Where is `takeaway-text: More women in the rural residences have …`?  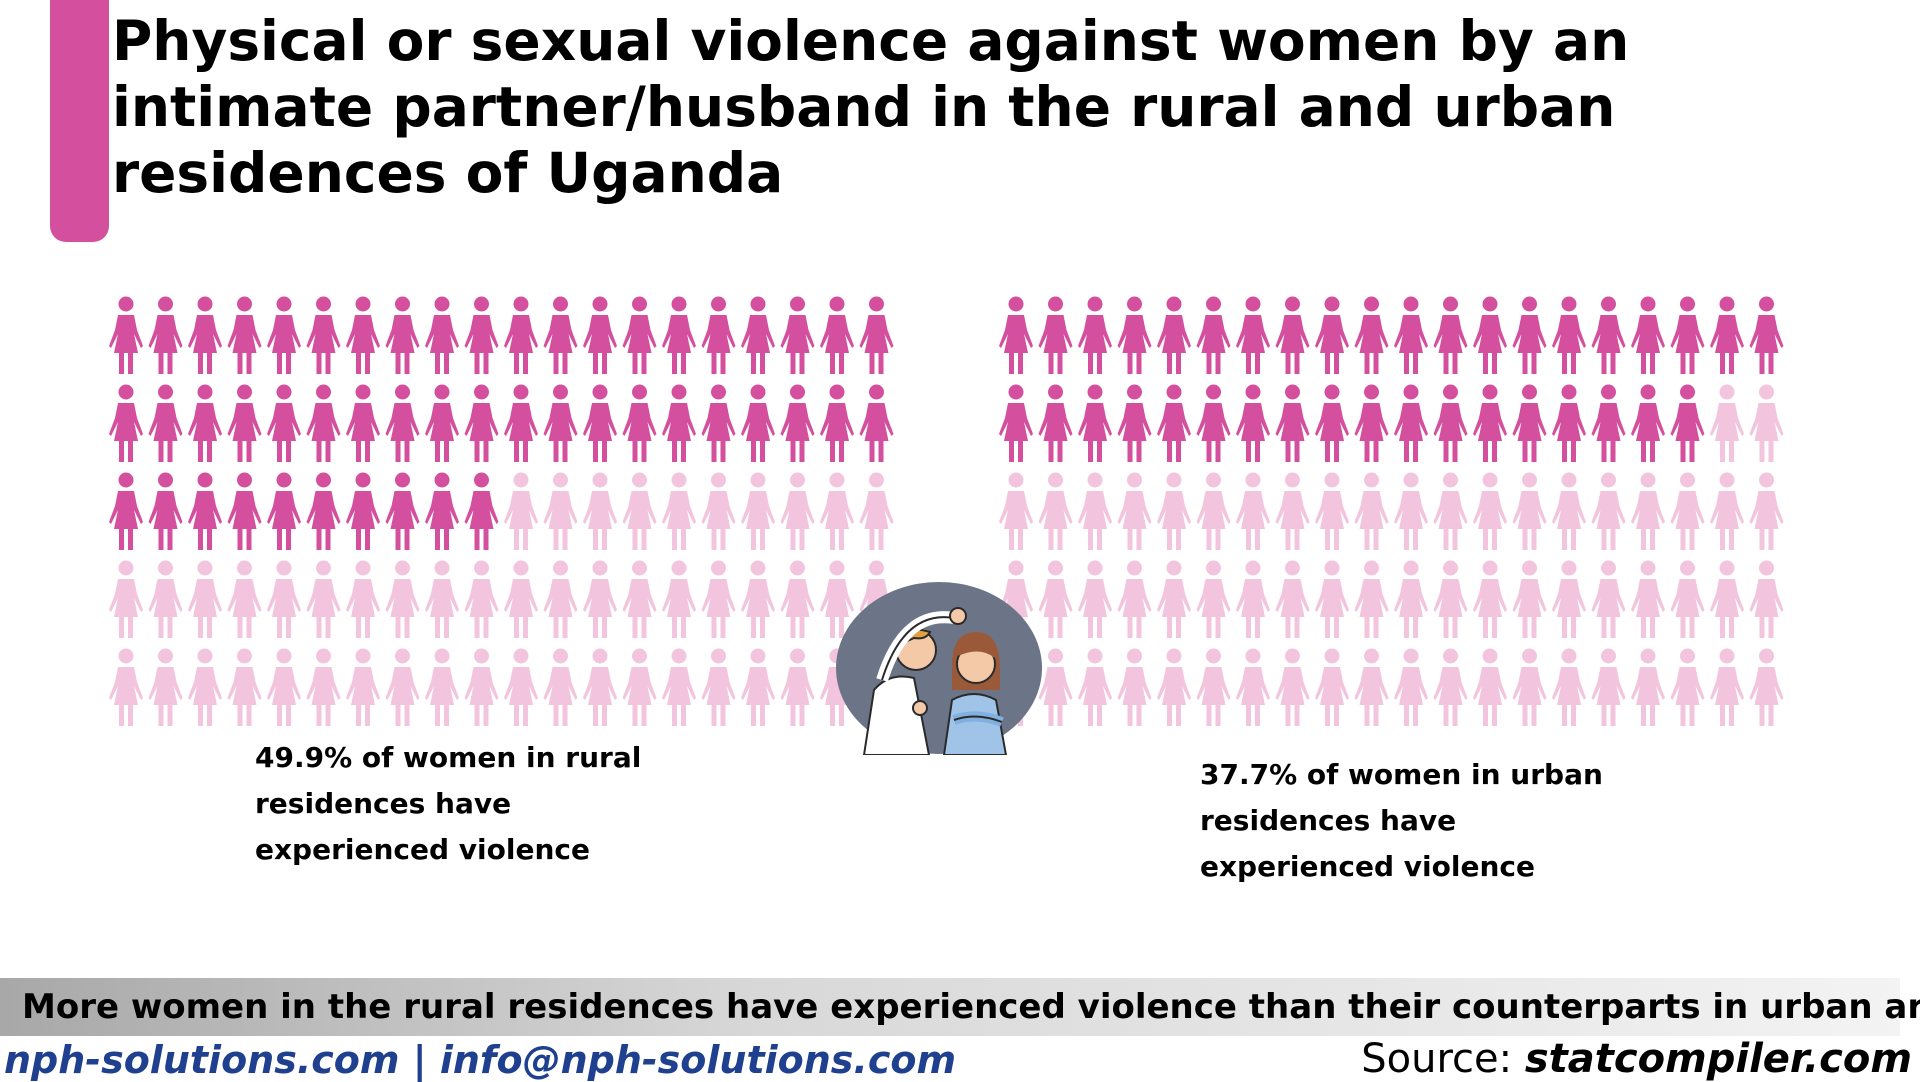
takeaway-text: More women in the rural residences have … is located at coordinates (971, 1007).